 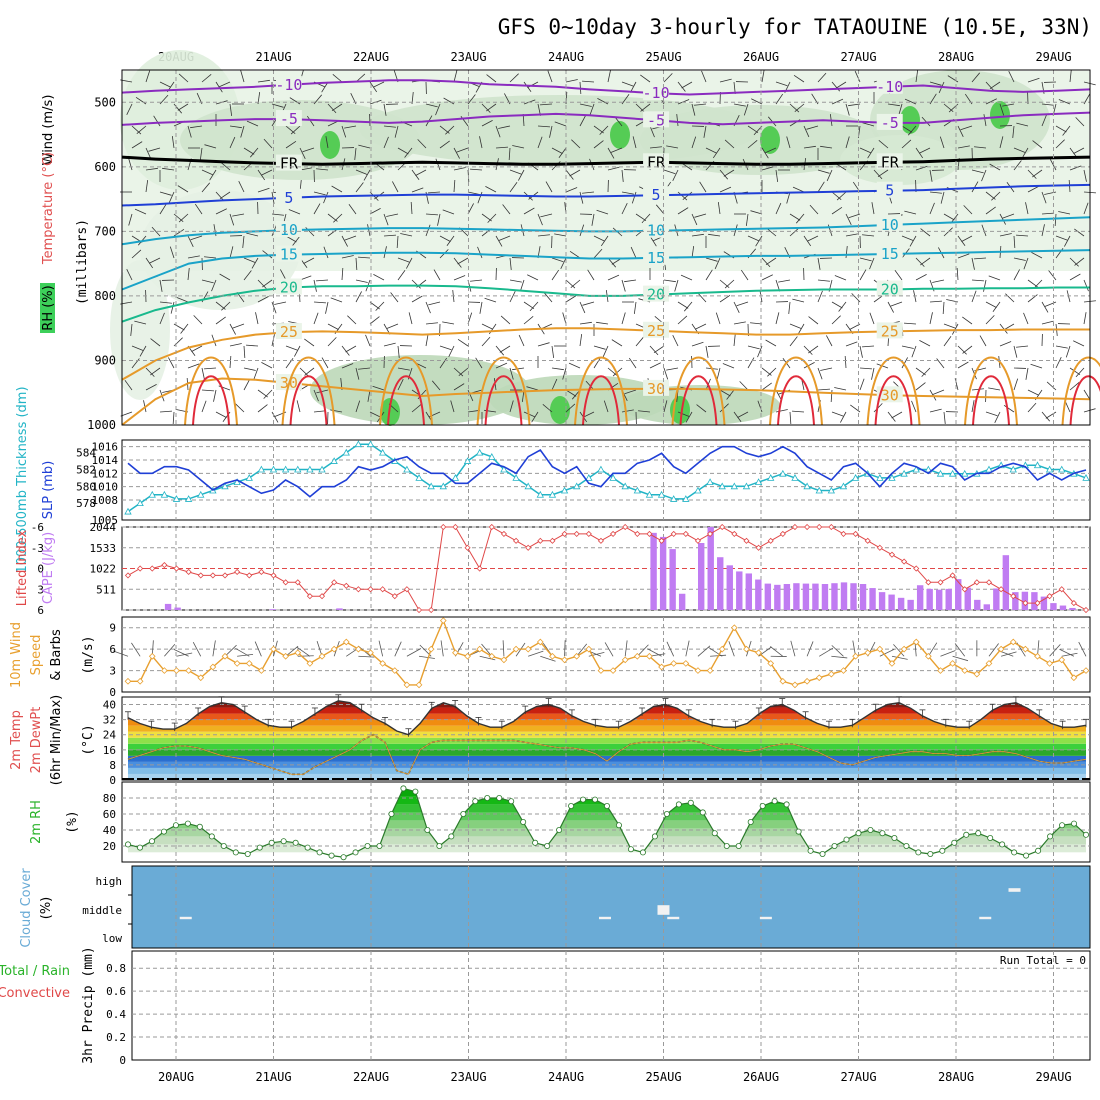 I want to click on rh-panel: 80 60 40 20 2m RH (%), so click(x=560, y=822).